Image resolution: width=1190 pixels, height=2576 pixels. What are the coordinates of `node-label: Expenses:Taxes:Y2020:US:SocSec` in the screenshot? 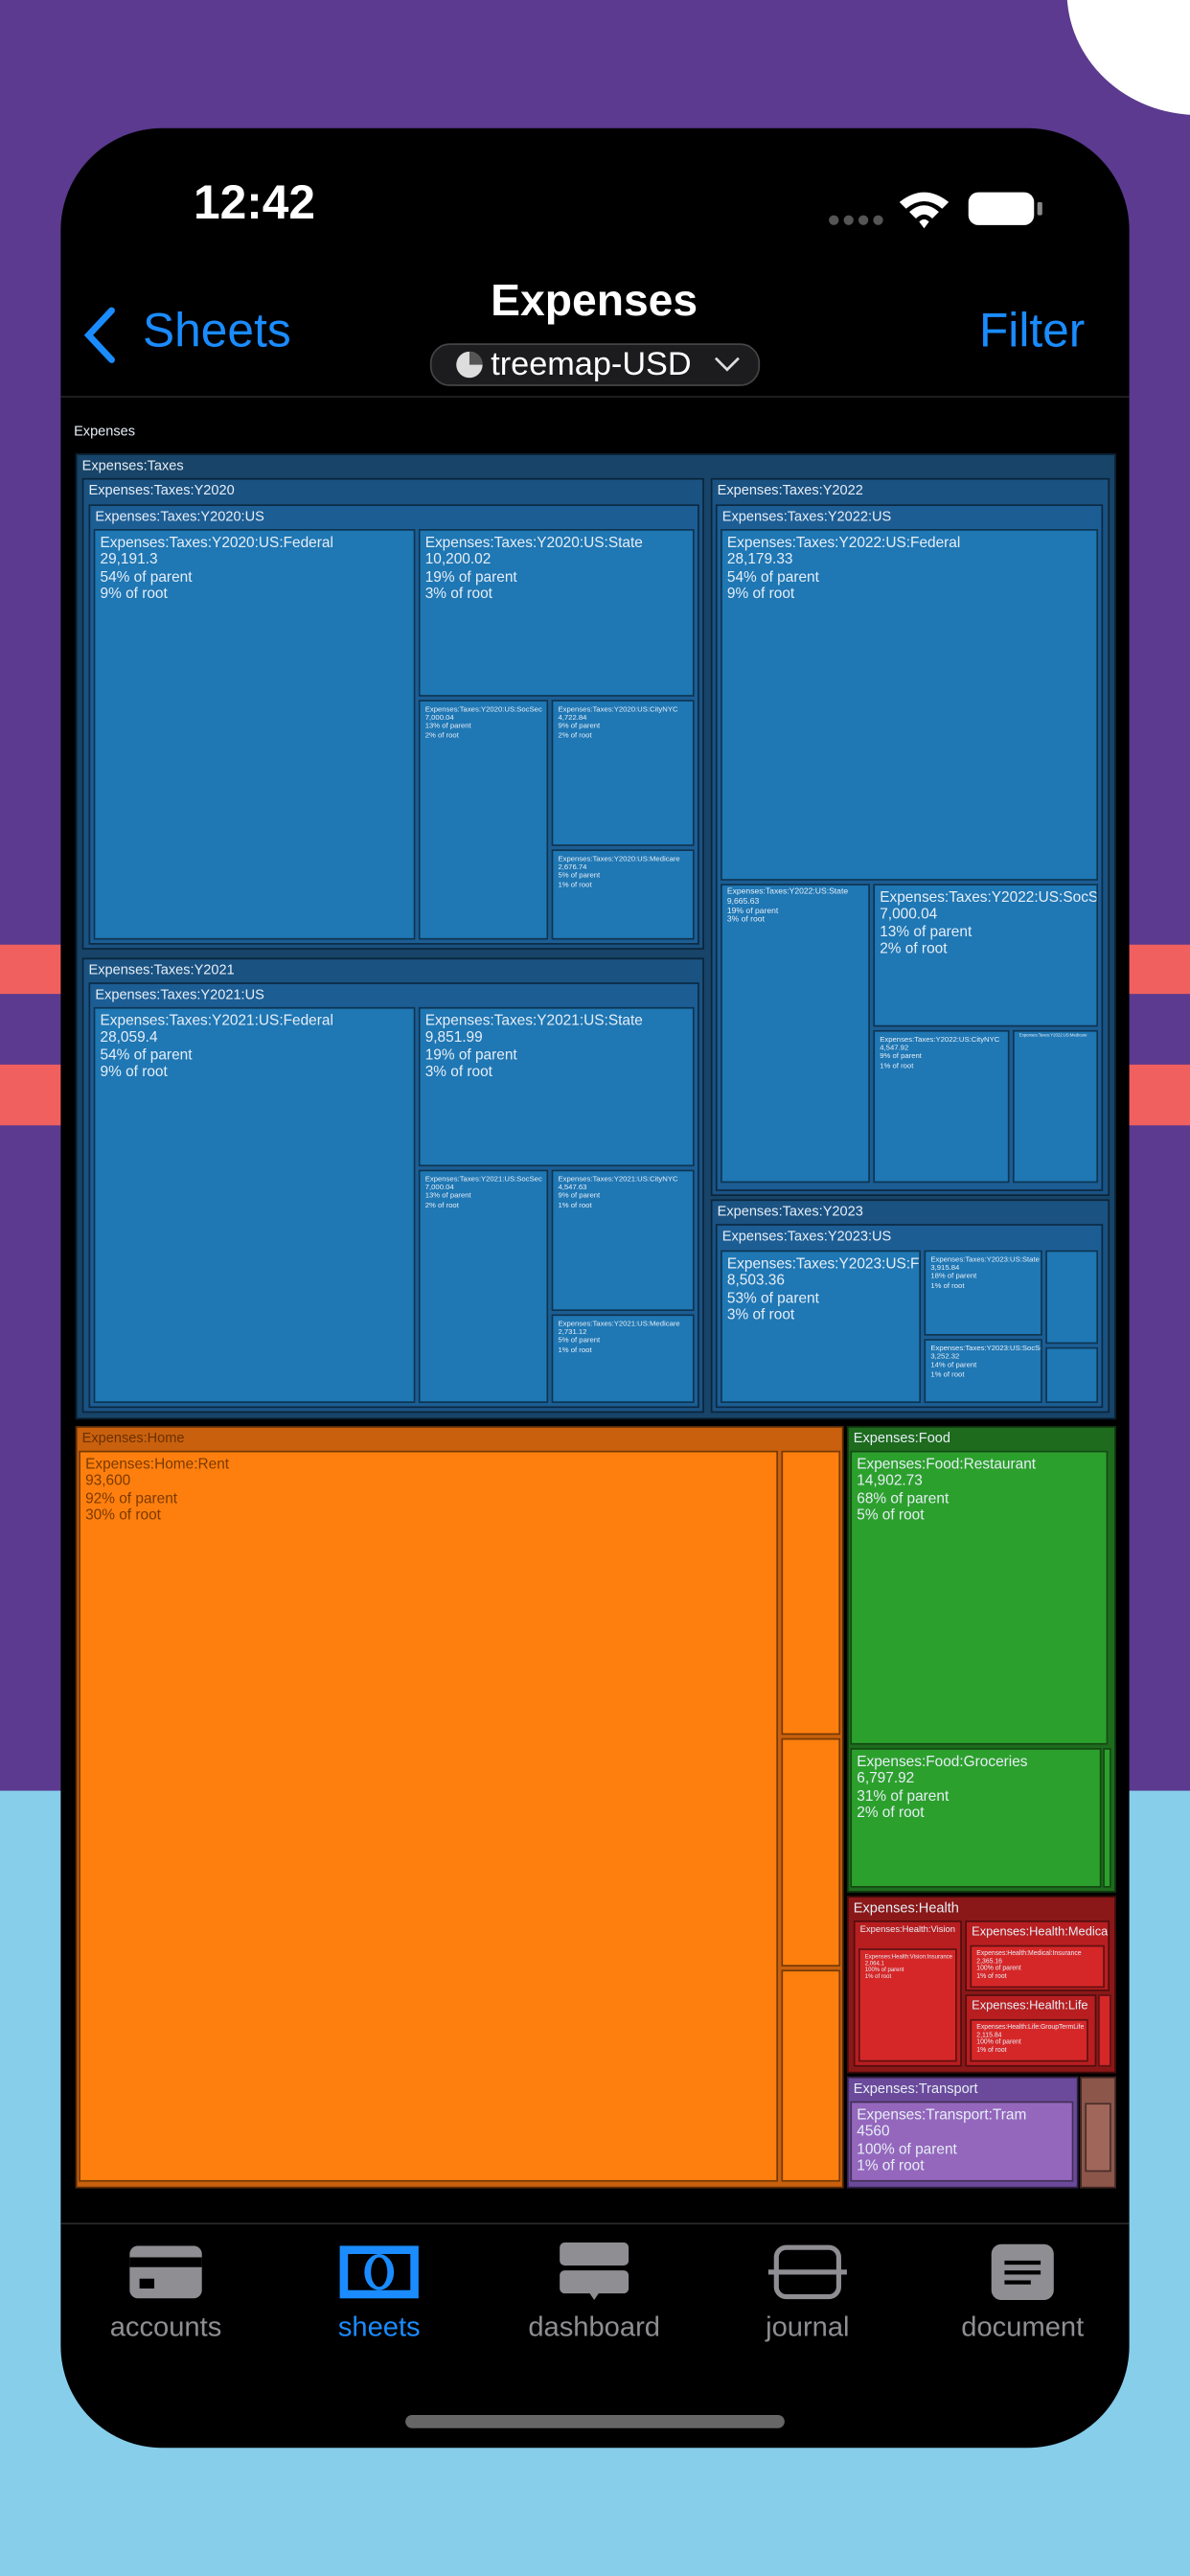 It's located at (483, 709).